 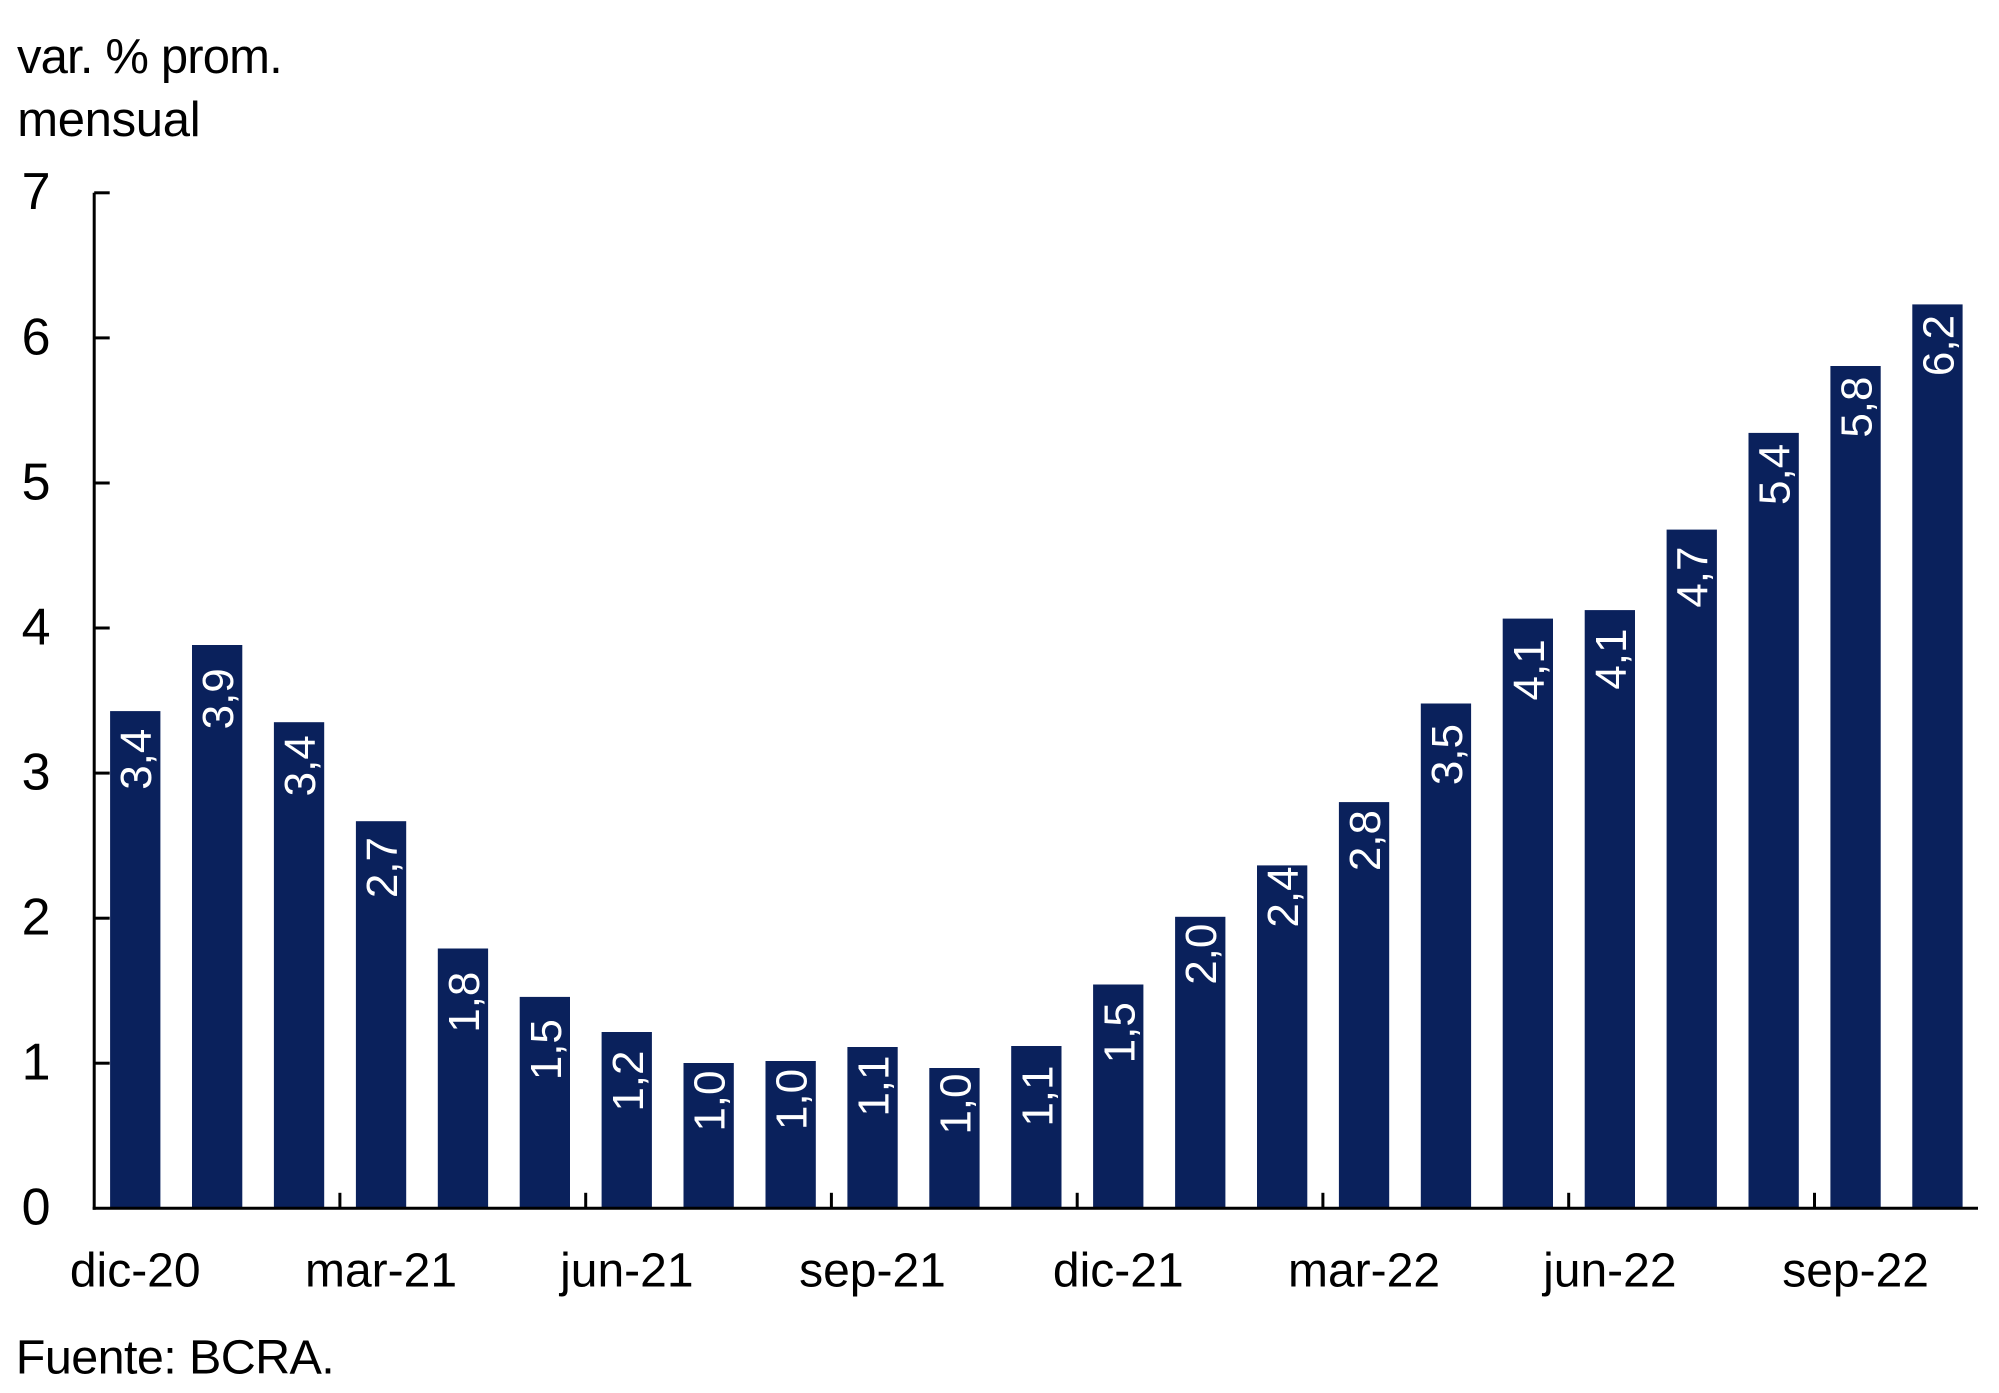 I want to click on svg-text: mar-21, so click(x=381, y=1270).